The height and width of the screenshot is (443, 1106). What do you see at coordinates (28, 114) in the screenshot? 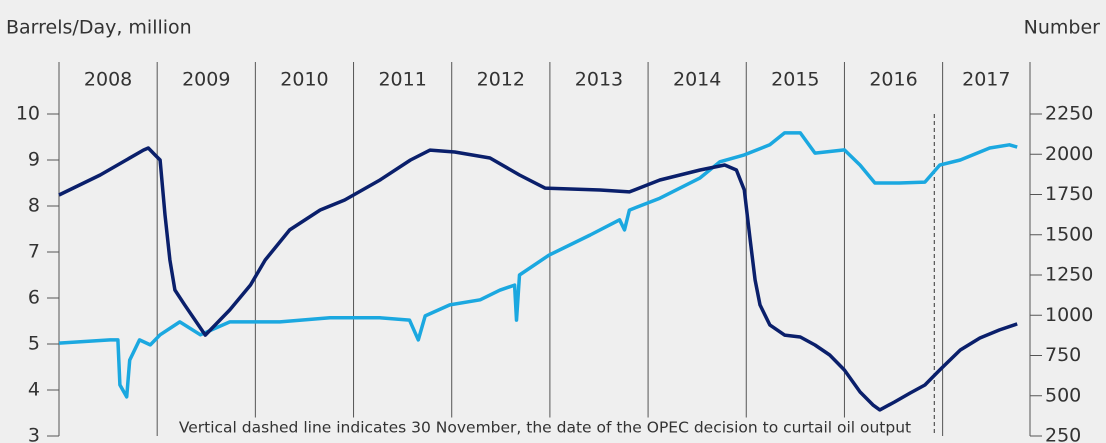
I see `y-tick-label: 10` at bounding box center [28, 114].